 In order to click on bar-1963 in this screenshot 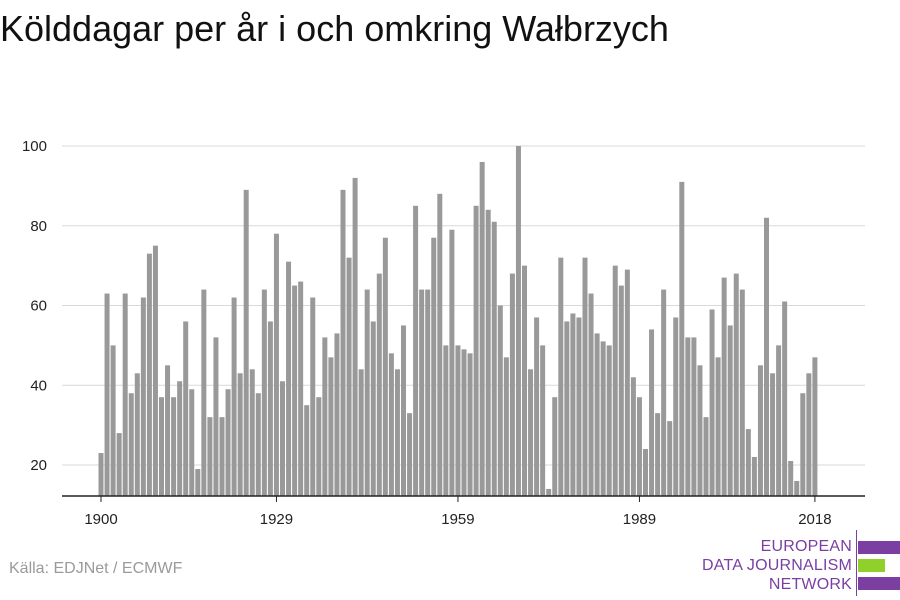, I will do `click(482, 328)`.